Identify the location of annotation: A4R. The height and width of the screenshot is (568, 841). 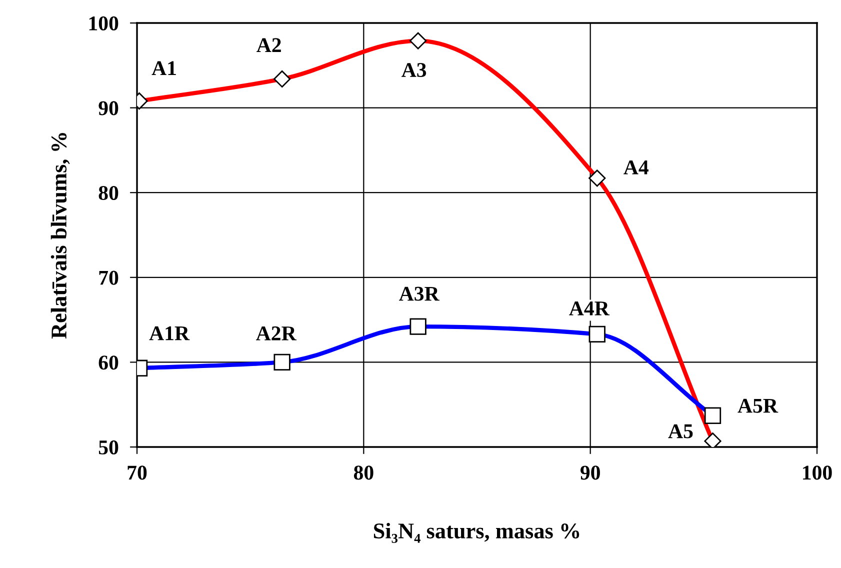
(589, 308).